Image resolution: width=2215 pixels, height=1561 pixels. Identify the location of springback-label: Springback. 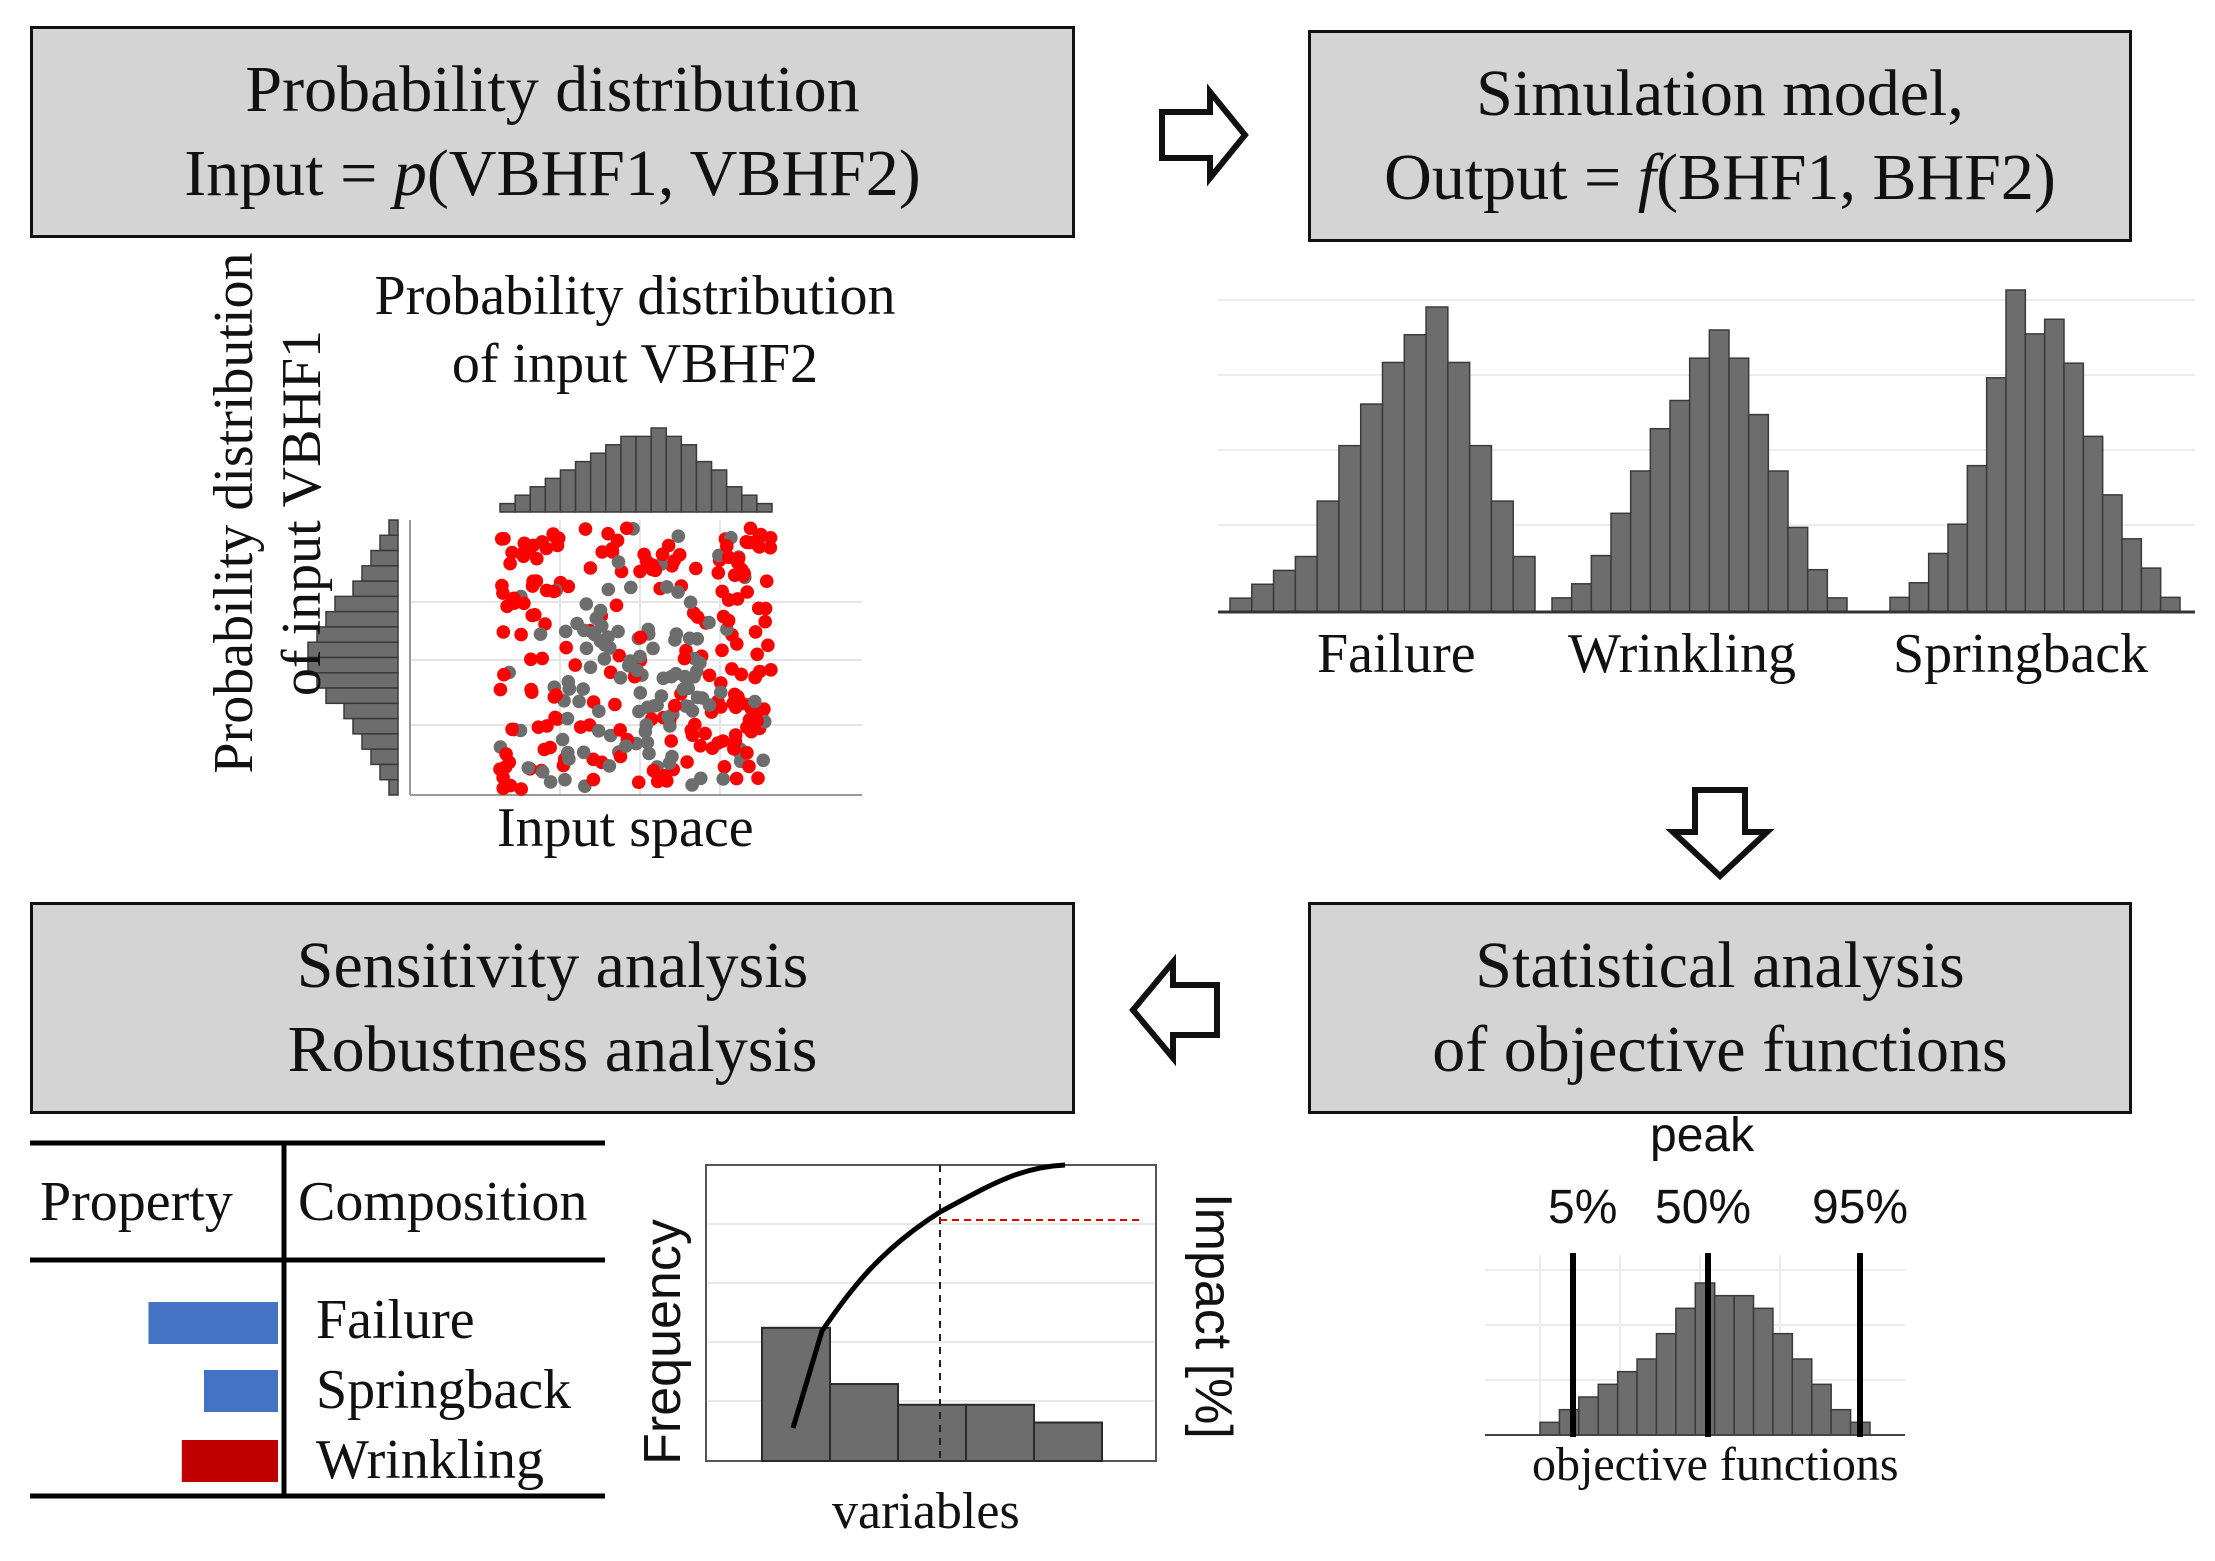
(2021, 654).